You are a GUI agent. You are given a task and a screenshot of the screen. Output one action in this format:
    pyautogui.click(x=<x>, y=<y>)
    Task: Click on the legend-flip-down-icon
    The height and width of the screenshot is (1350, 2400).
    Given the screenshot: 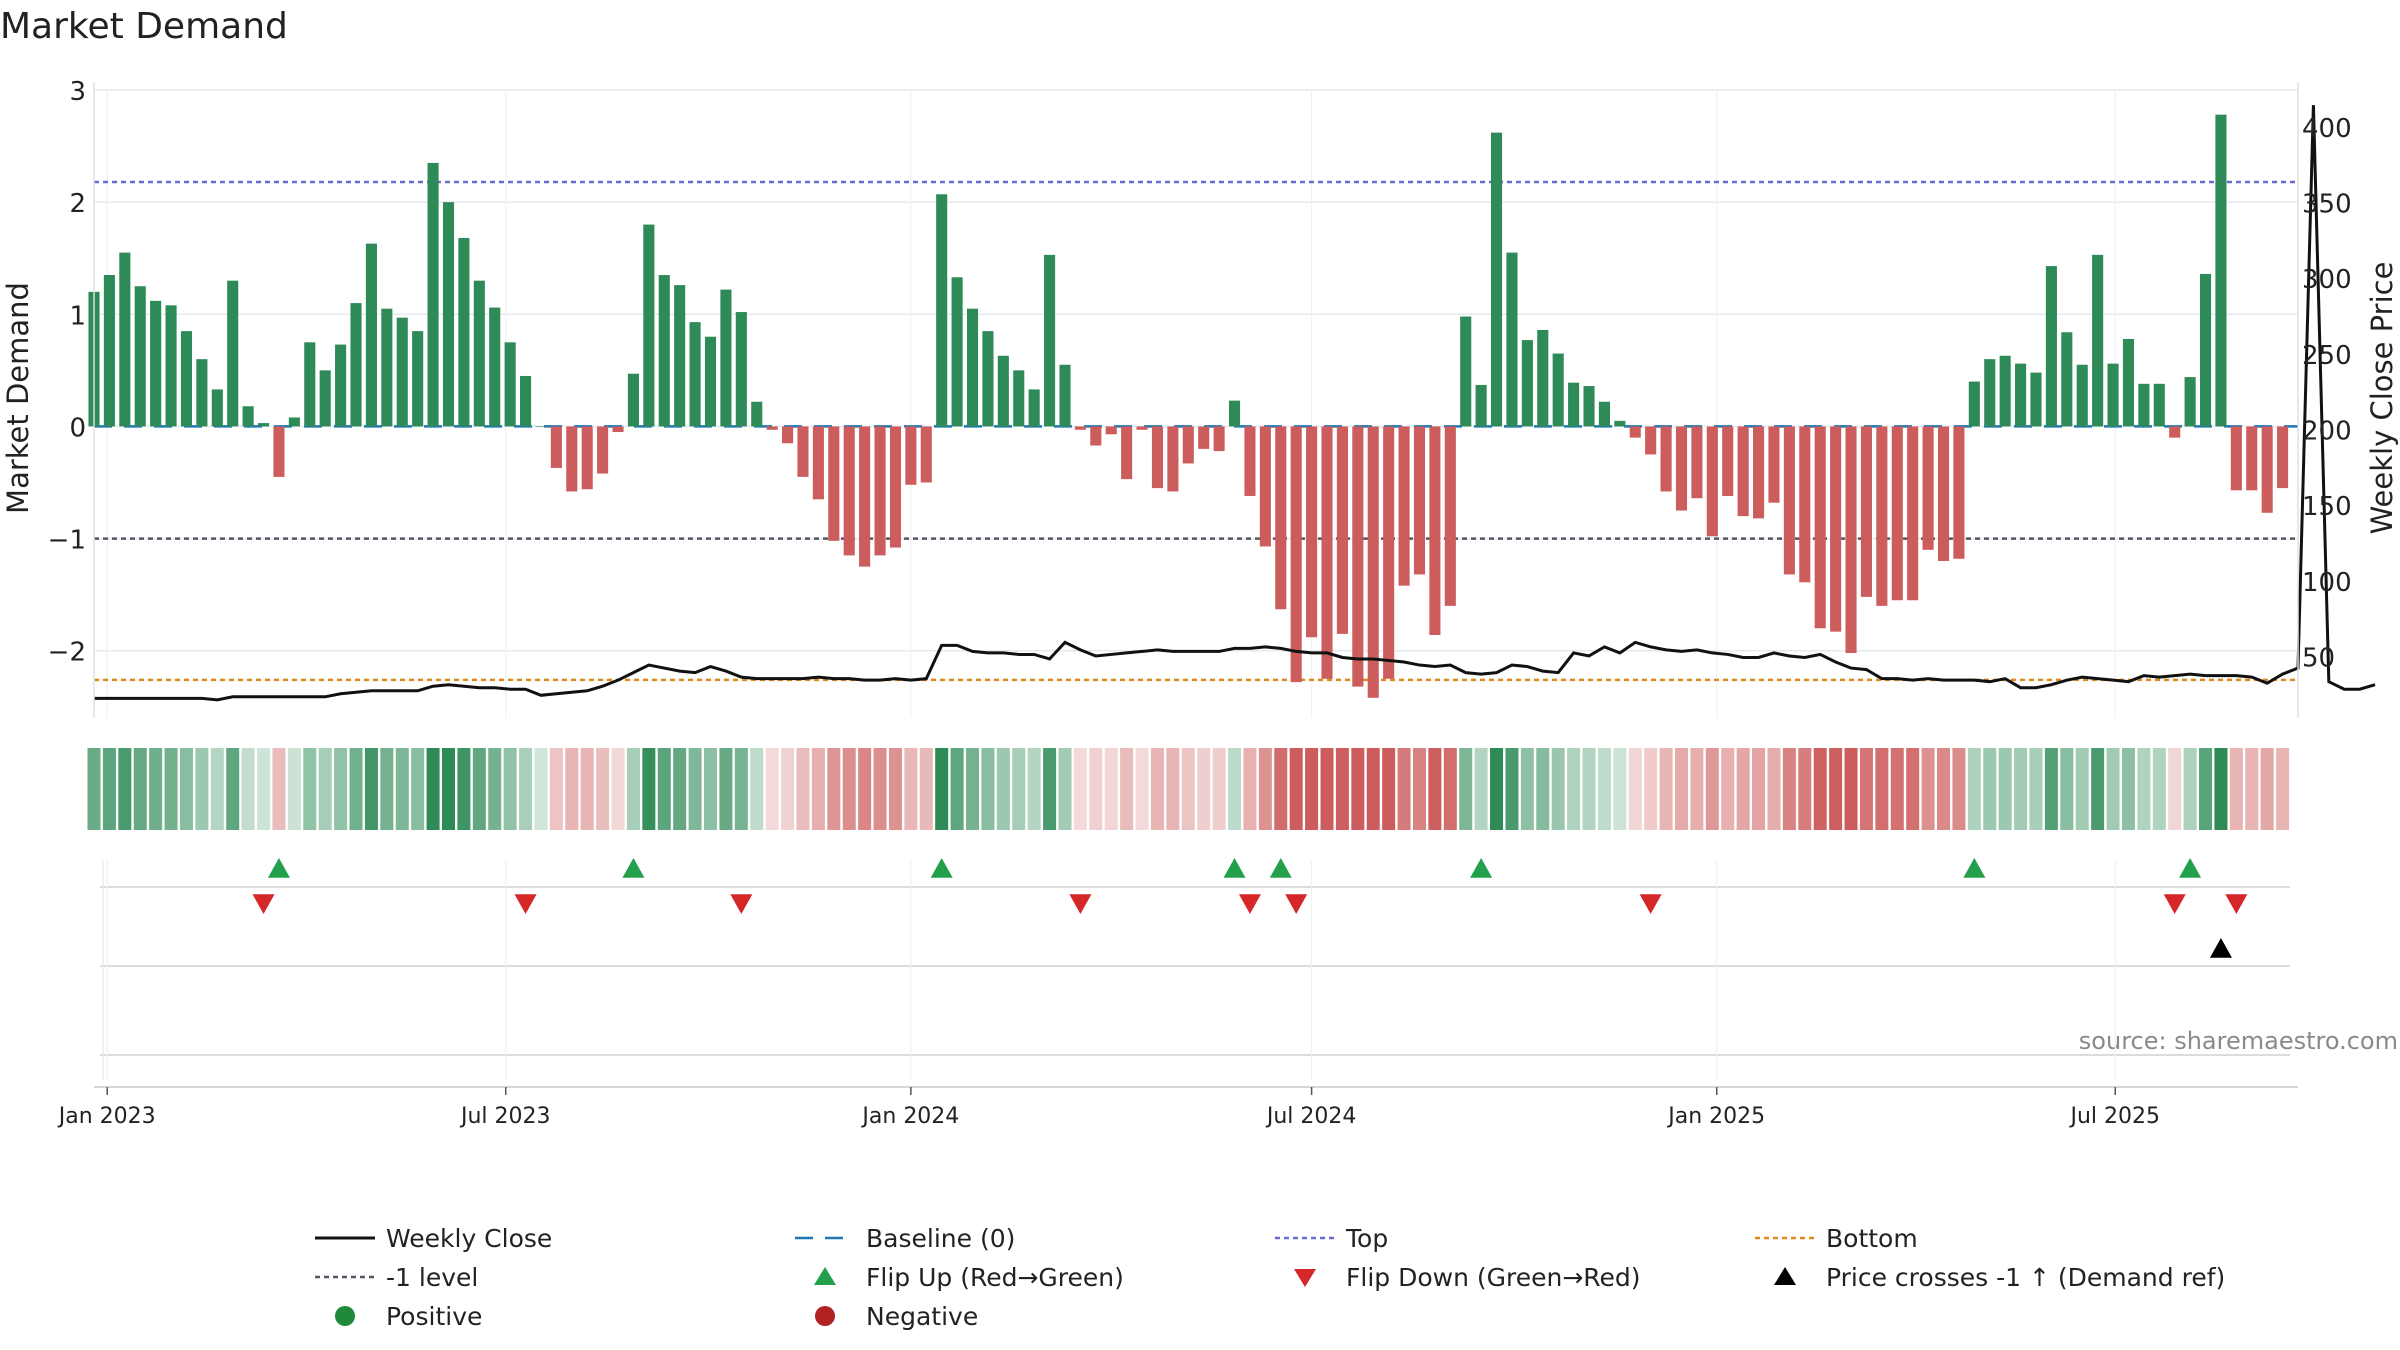 What is the action you would take?
    pyautogui.click(x=1305, y=1278)
    